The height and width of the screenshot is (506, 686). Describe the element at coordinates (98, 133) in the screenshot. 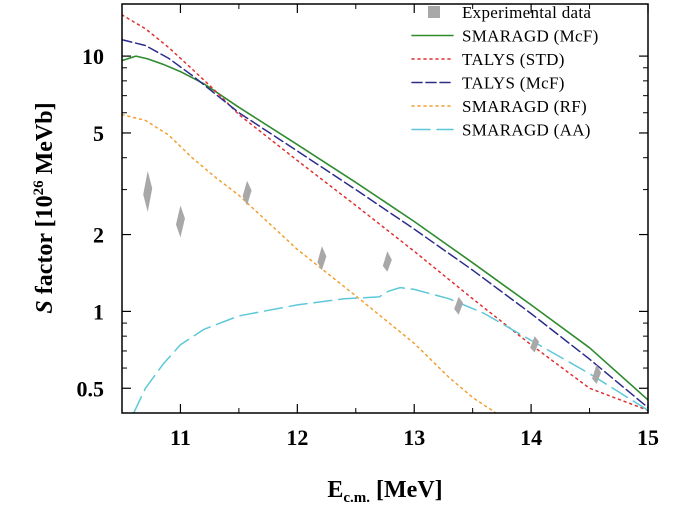

I see `y-tick-label: 5` at that location.